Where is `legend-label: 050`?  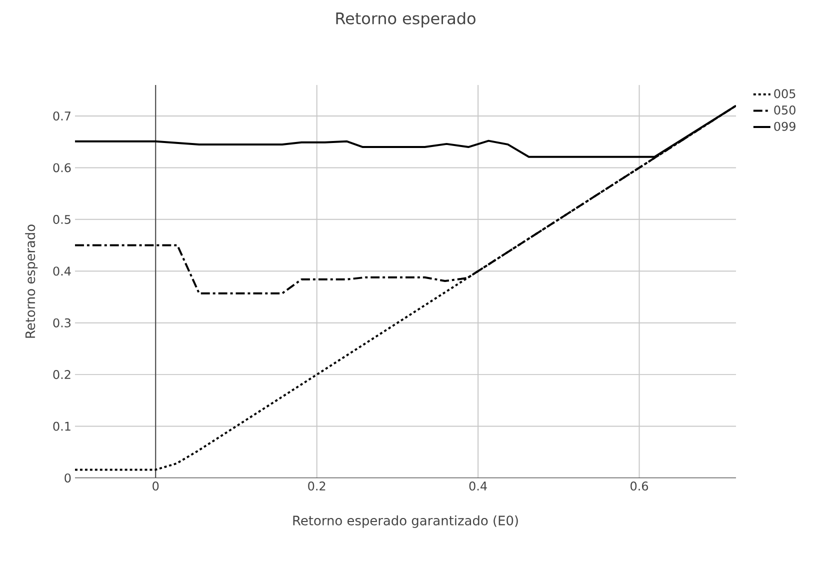 legend-label: 050 is located at coordinates (785, 110).